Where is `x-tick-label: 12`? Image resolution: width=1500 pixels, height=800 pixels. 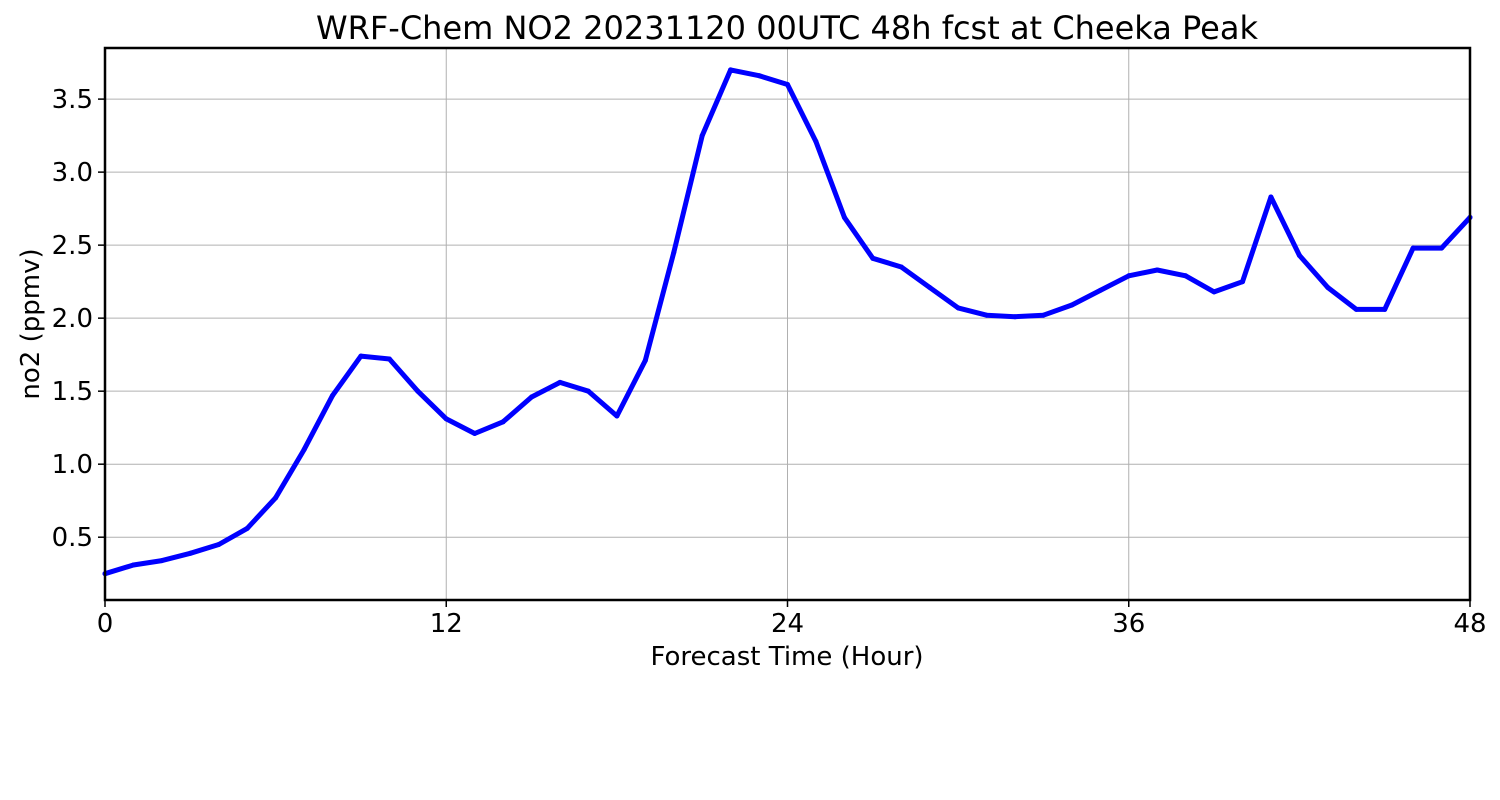 x-tick-label: 12 is located at coordinates (446, 624).